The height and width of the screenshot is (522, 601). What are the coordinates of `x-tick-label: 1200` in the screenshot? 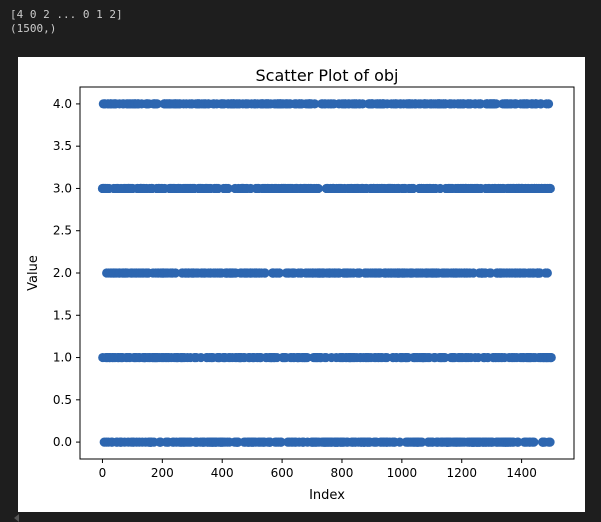 It's located at (461, 473).